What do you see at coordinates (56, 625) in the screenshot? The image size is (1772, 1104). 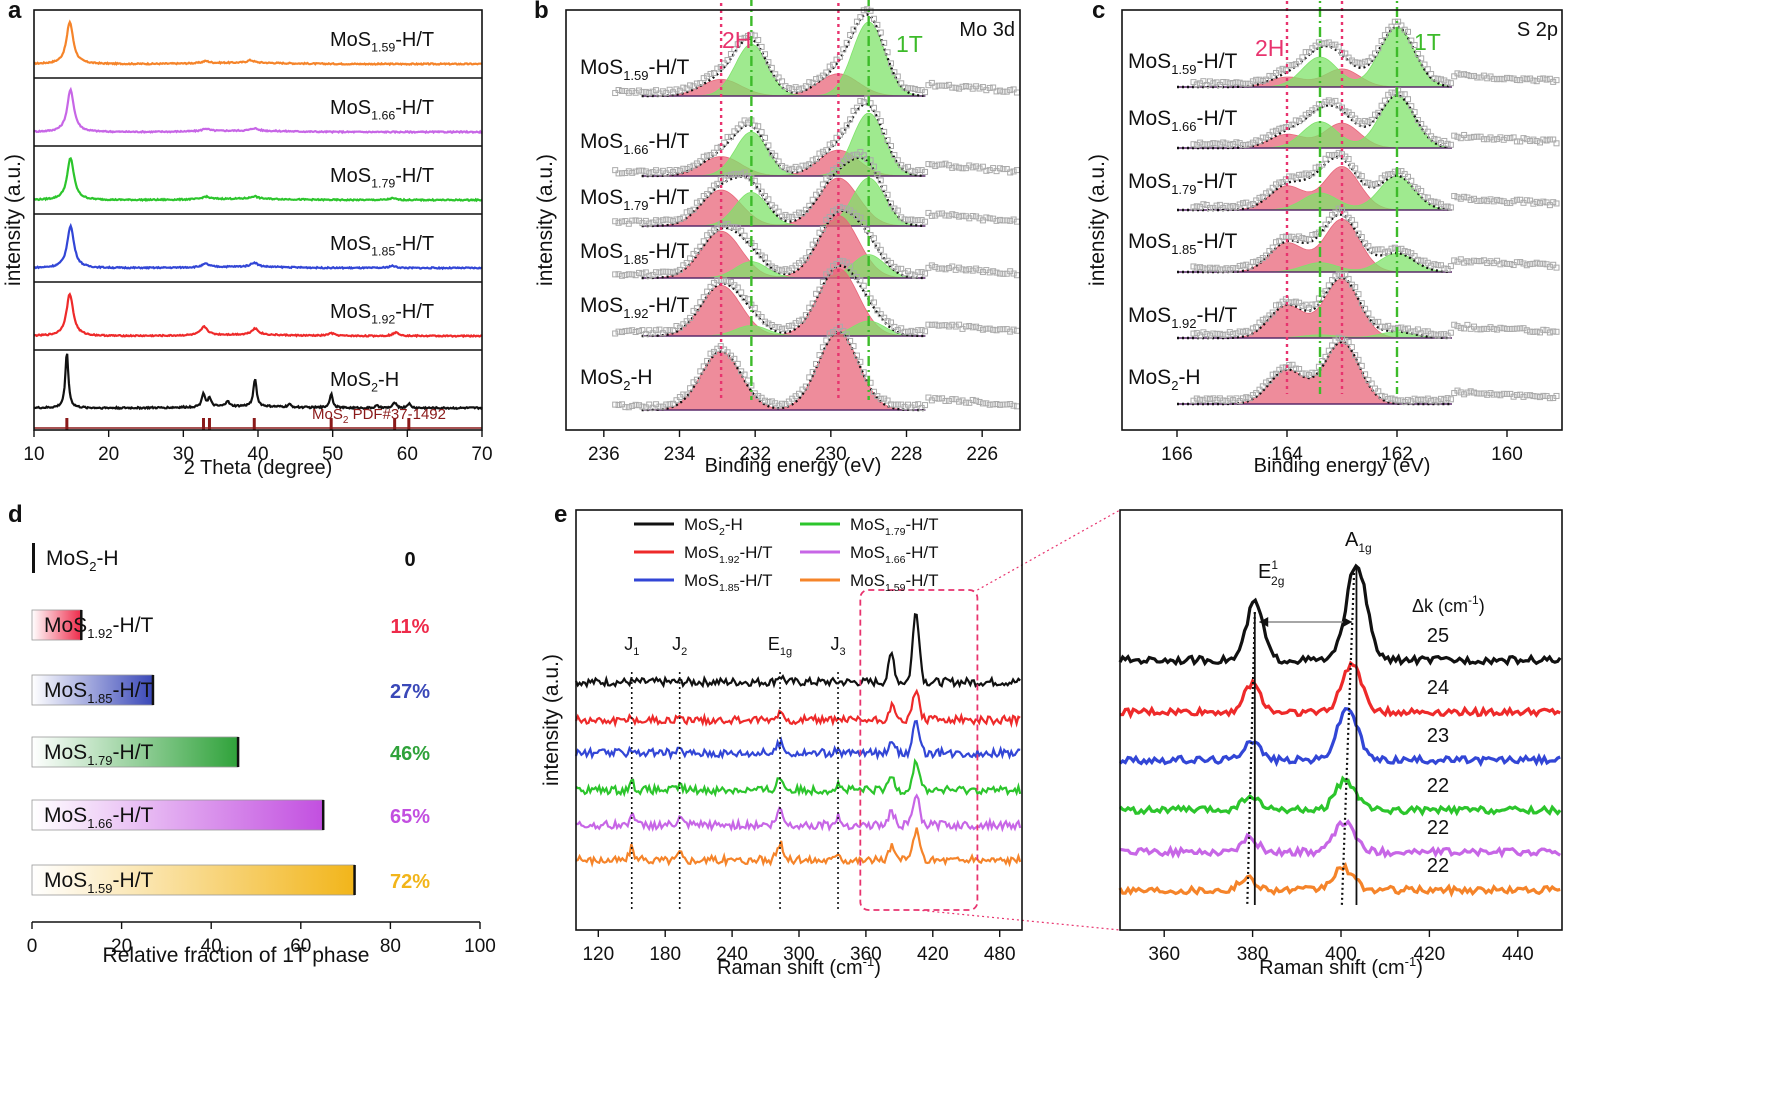 I see `bar-1.92` at bounding box center [56, 625].